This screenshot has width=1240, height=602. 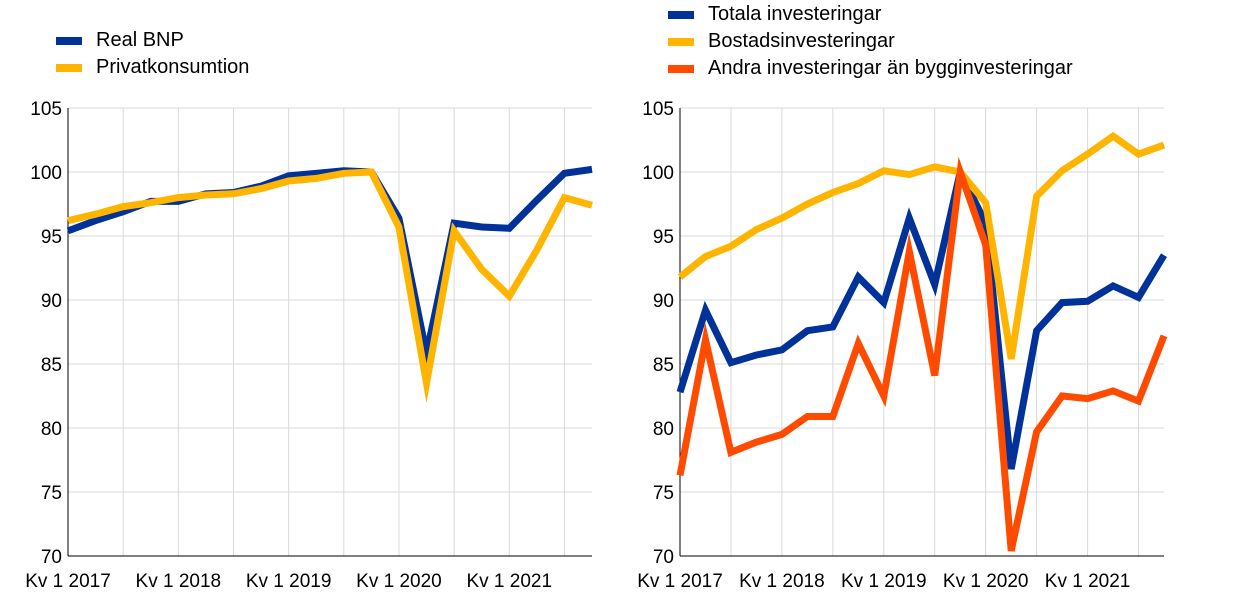 I want to click on legend-label: Real BNP, so click(x=140, y=40).